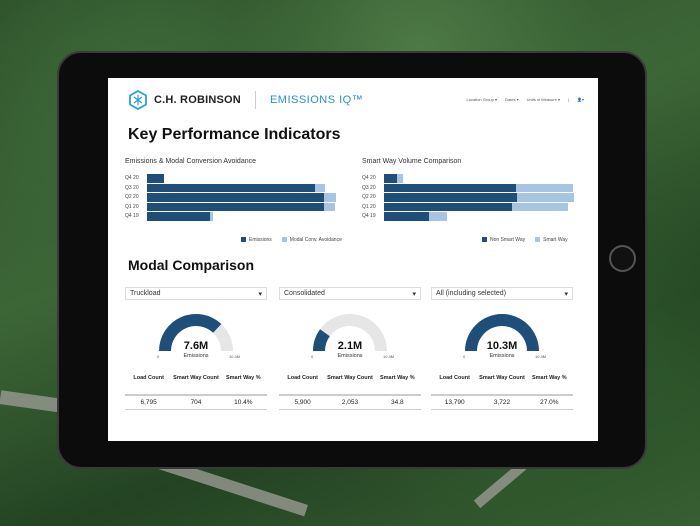 This screenshot has height=526, width=700. I want to click on product-name: EMISSIONS IQ™, so click(316, 100).